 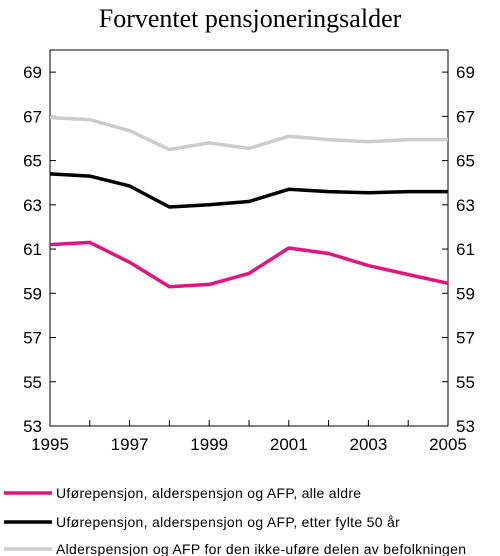 I want to click on y-tick-label-left-53: 53, so click(x=32, y=426).